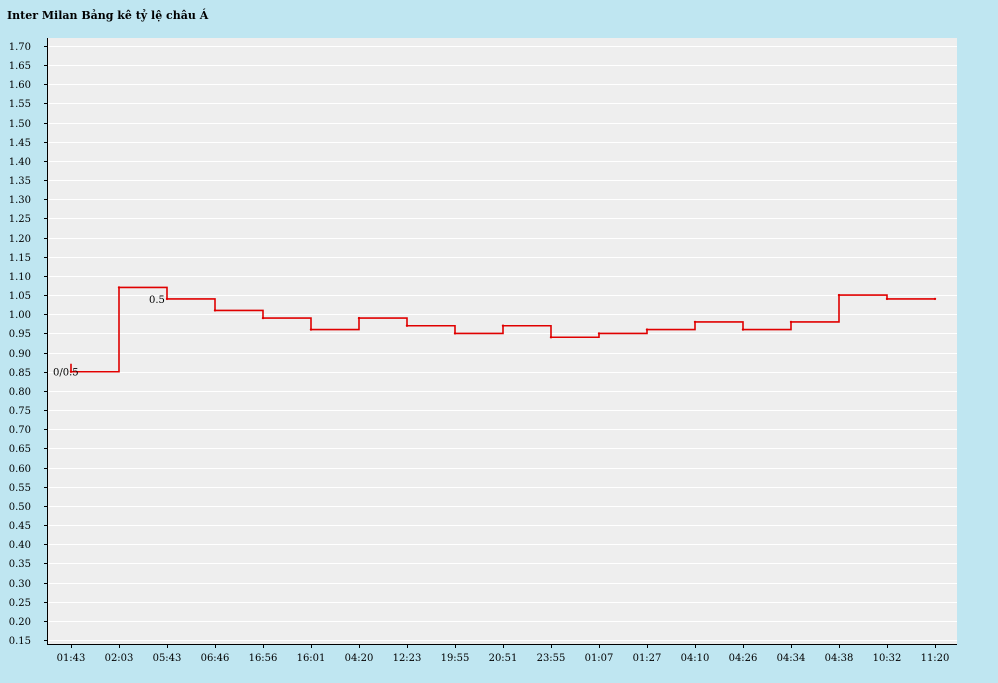 The height and width of the screenshot is (683, 998). Describe the element at coordinates (20, 162) in the screenshot. I see `y-tick-label: 1.40` at that location.